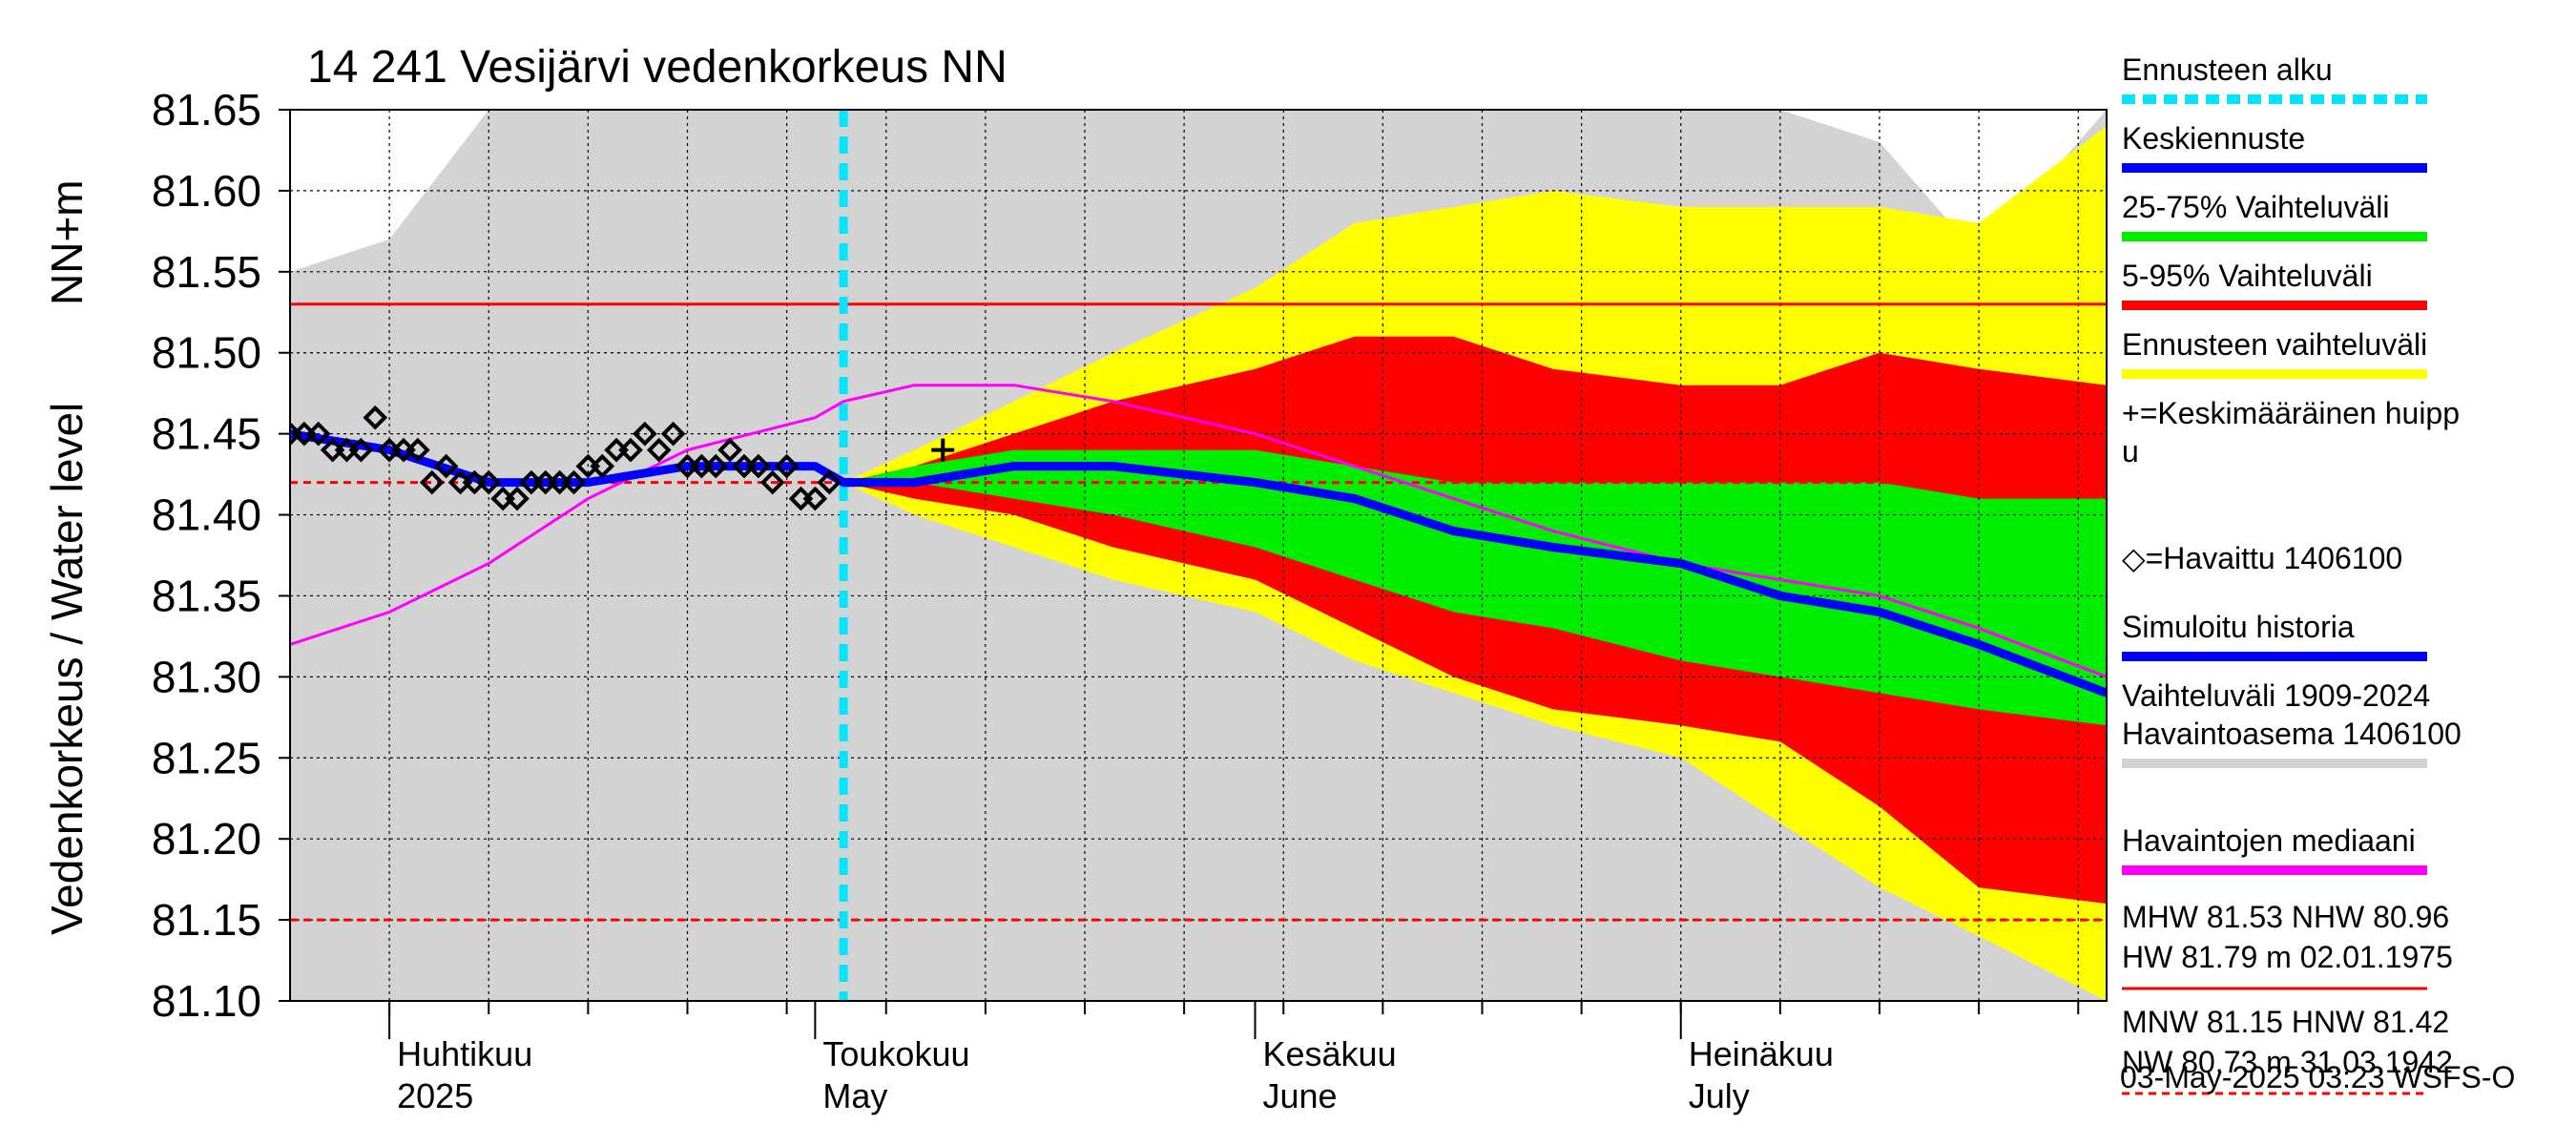 This screenshot has width=2576, height=1145. Describe the element at coordinates (1761, 1053) in the screenshot. I see `x-month-label: Heinäkuu` at that location.